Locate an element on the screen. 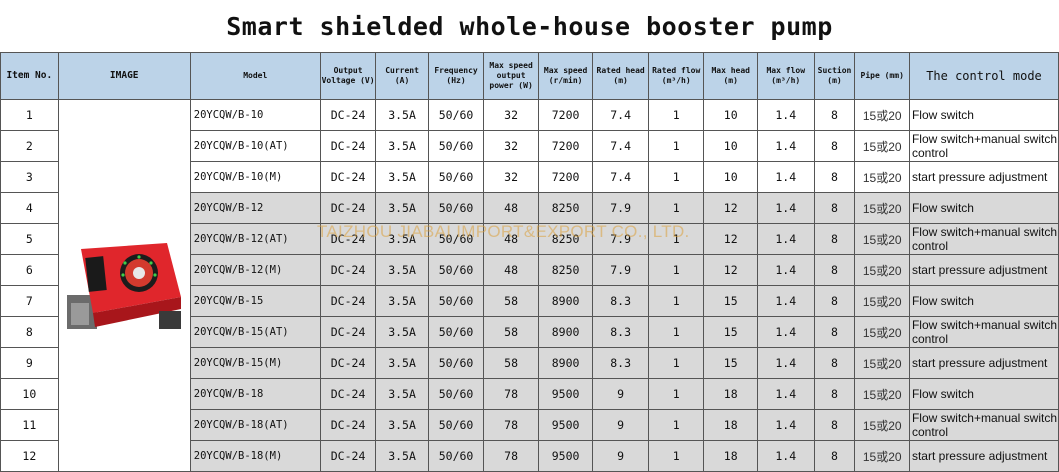  max-head-cell: 15 is located at coordinates (730, 332).